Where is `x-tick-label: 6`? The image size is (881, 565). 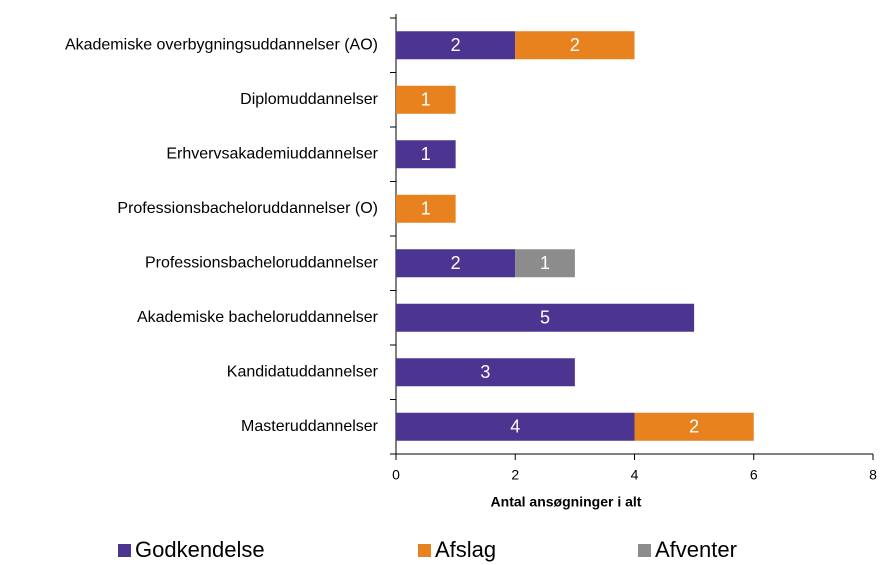 x-tick-label: 6 is located at coordinates (754, 475).